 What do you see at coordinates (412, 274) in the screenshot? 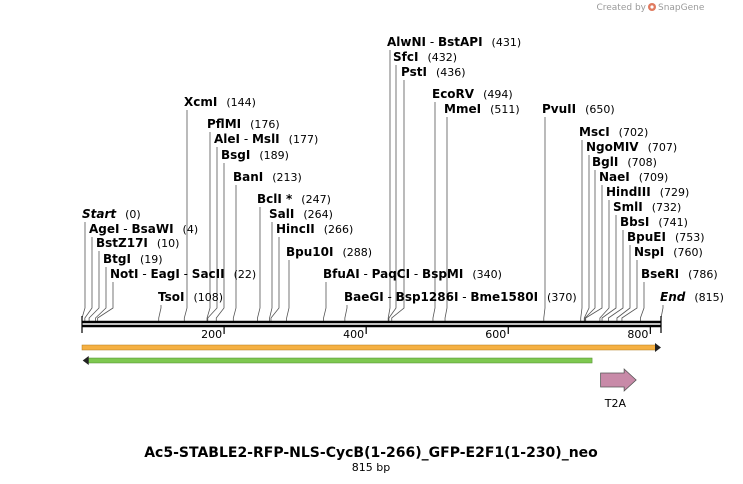
I see `site-label: BfuAI - PaqCI - BspMI (340)` at bounding box center [412, 274].